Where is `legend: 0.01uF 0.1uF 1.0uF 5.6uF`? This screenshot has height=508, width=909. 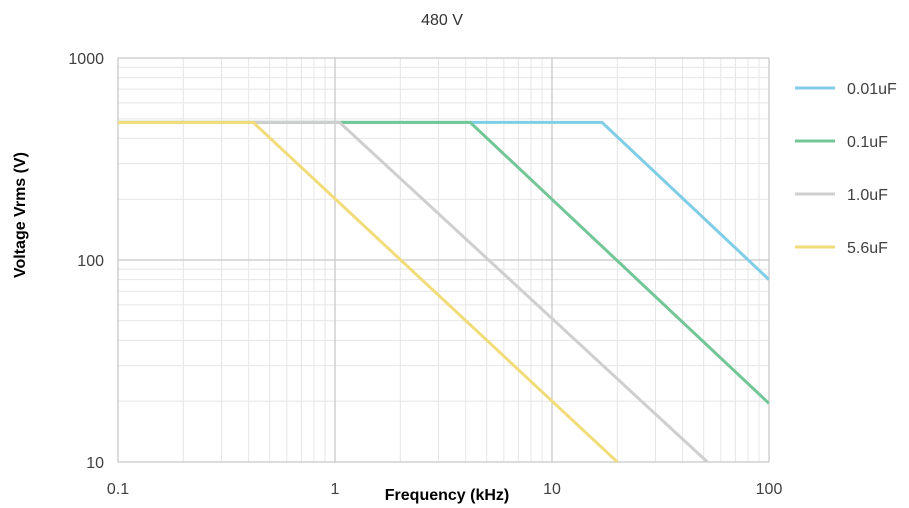 legend: 0.01uF 0.1uF 1.0uF 5.6uF is located at coordinates (846, 169).